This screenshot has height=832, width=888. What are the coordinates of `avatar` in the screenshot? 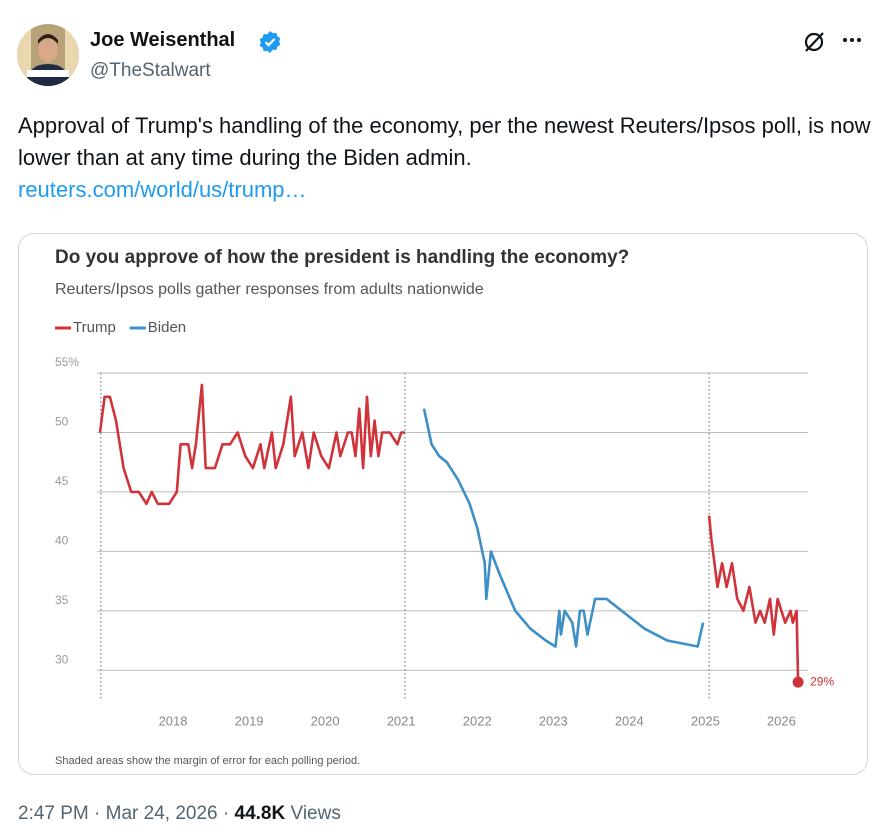 It's located at (48, 55).